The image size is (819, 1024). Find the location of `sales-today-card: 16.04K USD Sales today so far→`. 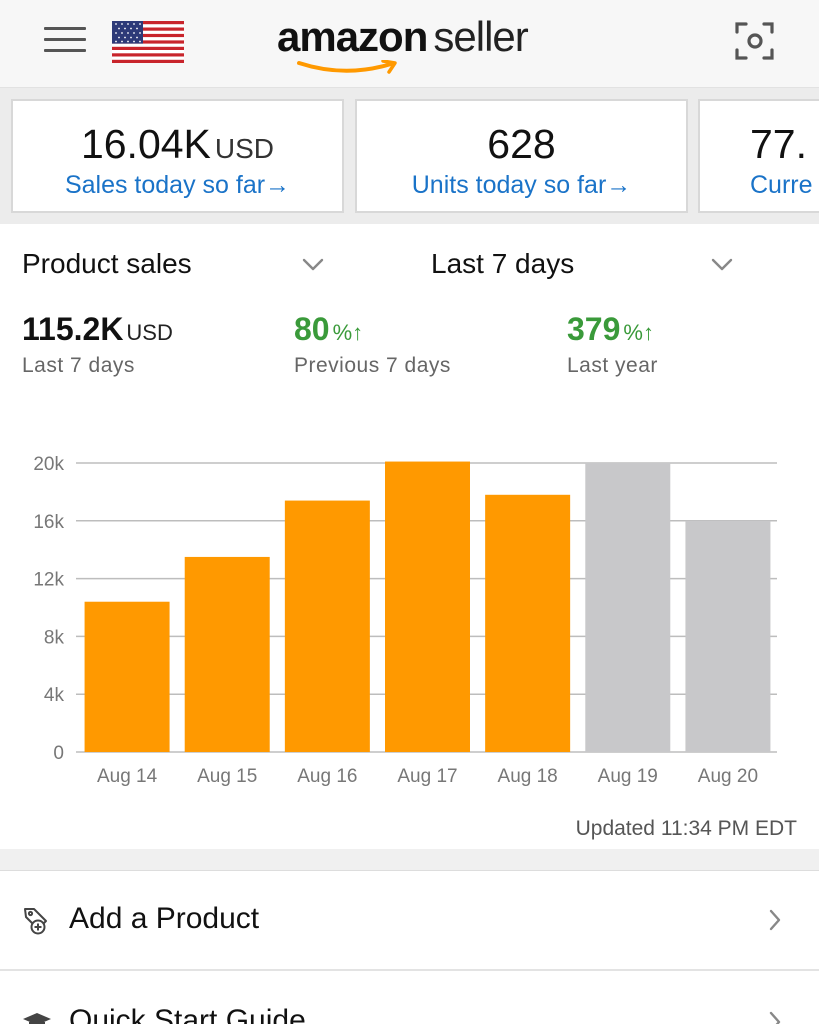

sales-today-card: 16.04K USD Sales today so far→ is located at coordinates (177, 156).